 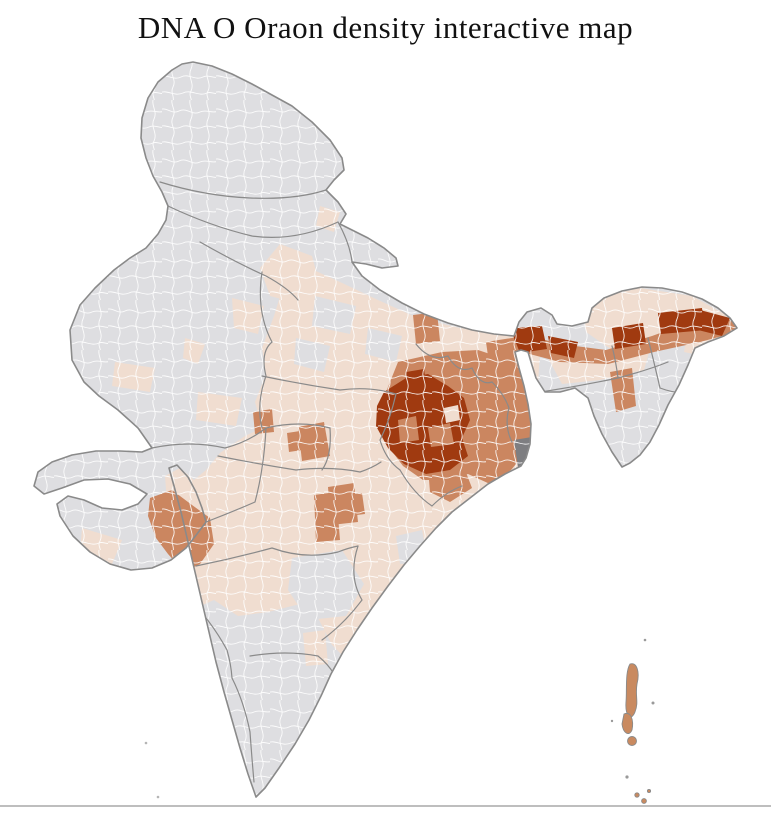 What do you see at coordinates (385, 27) in the screenshot?
I see `page-title: DNA O Oraon density interactive map` at bounding box center [385, 27].